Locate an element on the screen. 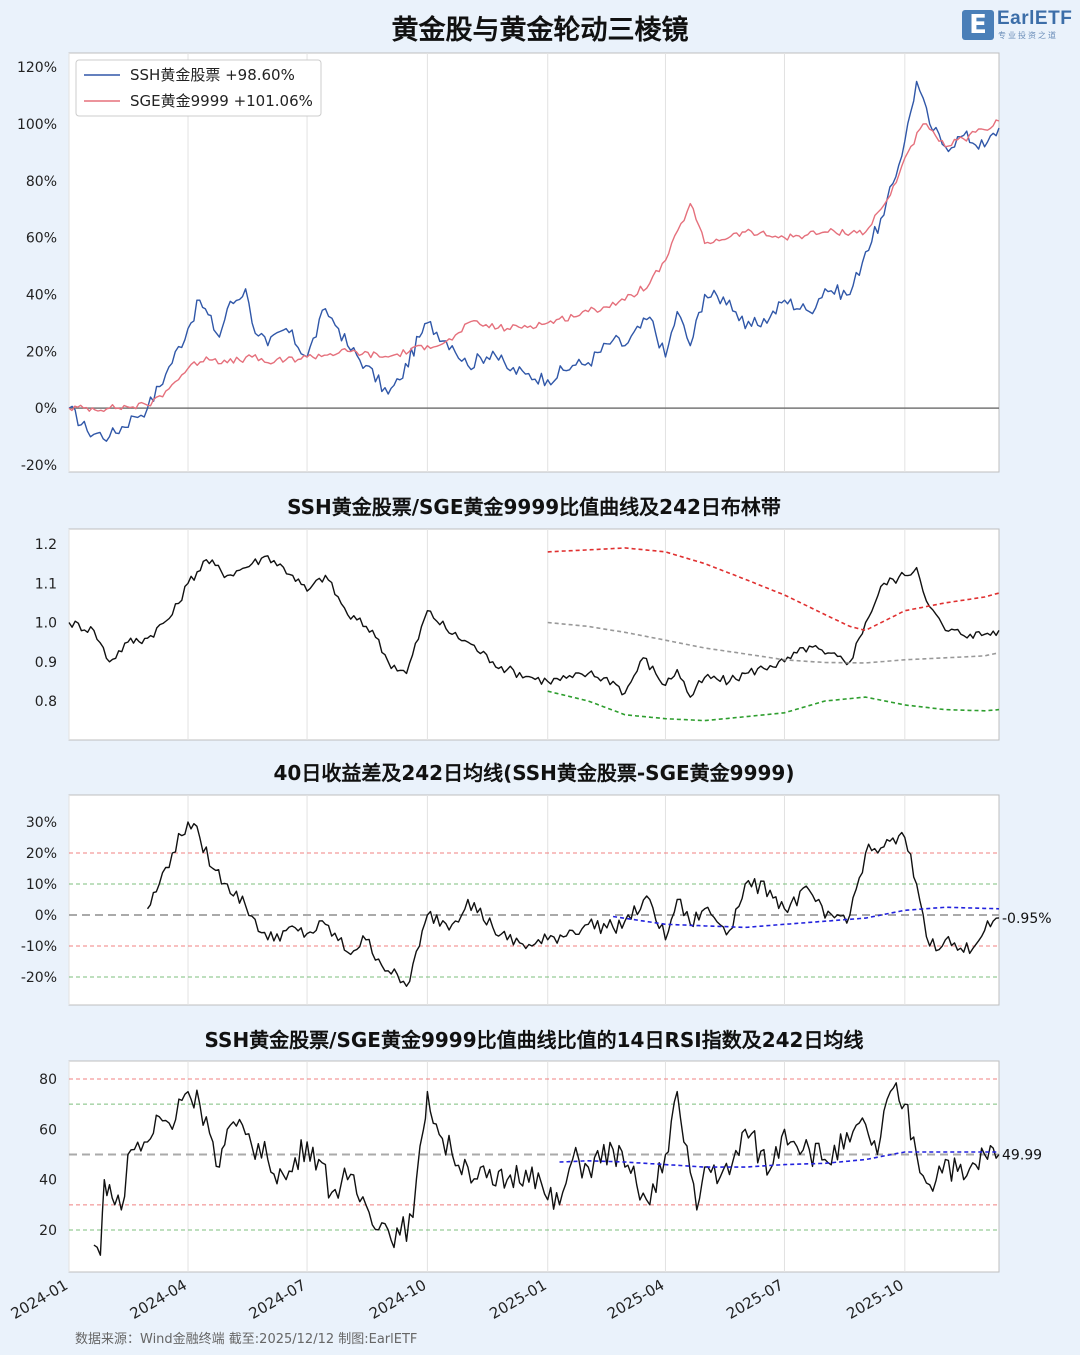 The image size is (1080, 1355). source-note: 数据来源：Wind金融终端 截至:2025/12/12 制图:EarlETF is located at coordinates (246, 1339).